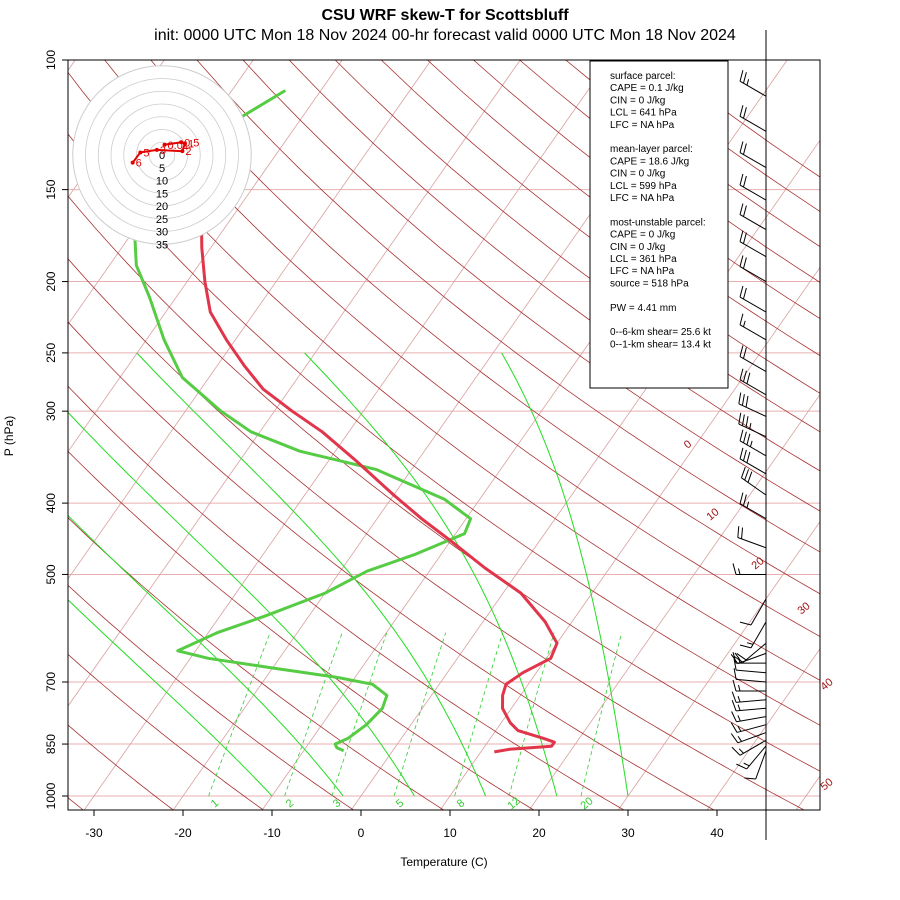 The image size is (900, 900). Describe the element at coordinates (139, 164) in the screenshot. I see `hodograph-point-label: 6` at that location.